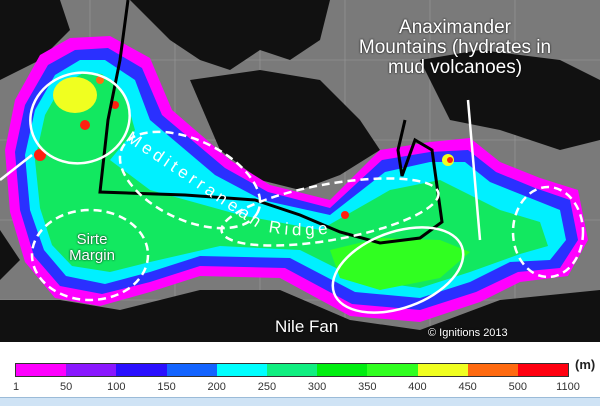  What do you see at coordinates (467, 387) in the screenshot?
I see `colorbar-tick-label: 450` at bounding box center [467, 387].